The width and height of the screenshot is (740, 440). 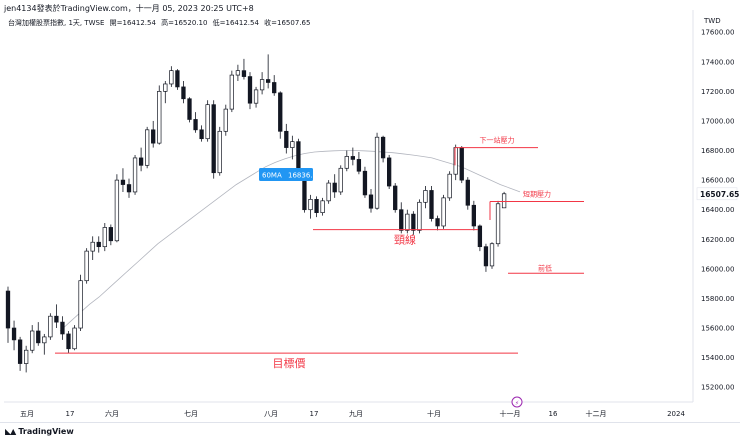 I want to click on annotation-label: 前低, so click(x=545, y=267).